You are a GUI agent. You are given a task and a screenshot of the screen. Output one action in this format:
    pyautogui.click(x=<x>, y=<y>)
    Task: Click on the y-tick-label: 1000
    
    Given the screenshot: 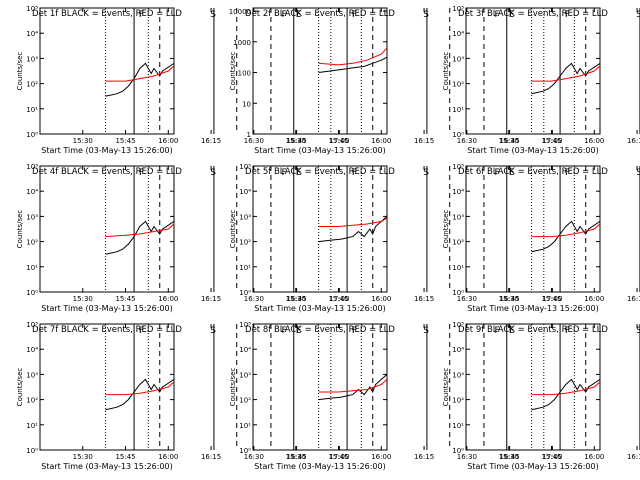 What is the action you would take?
    pyautogui.click(x=242, y=43)
    